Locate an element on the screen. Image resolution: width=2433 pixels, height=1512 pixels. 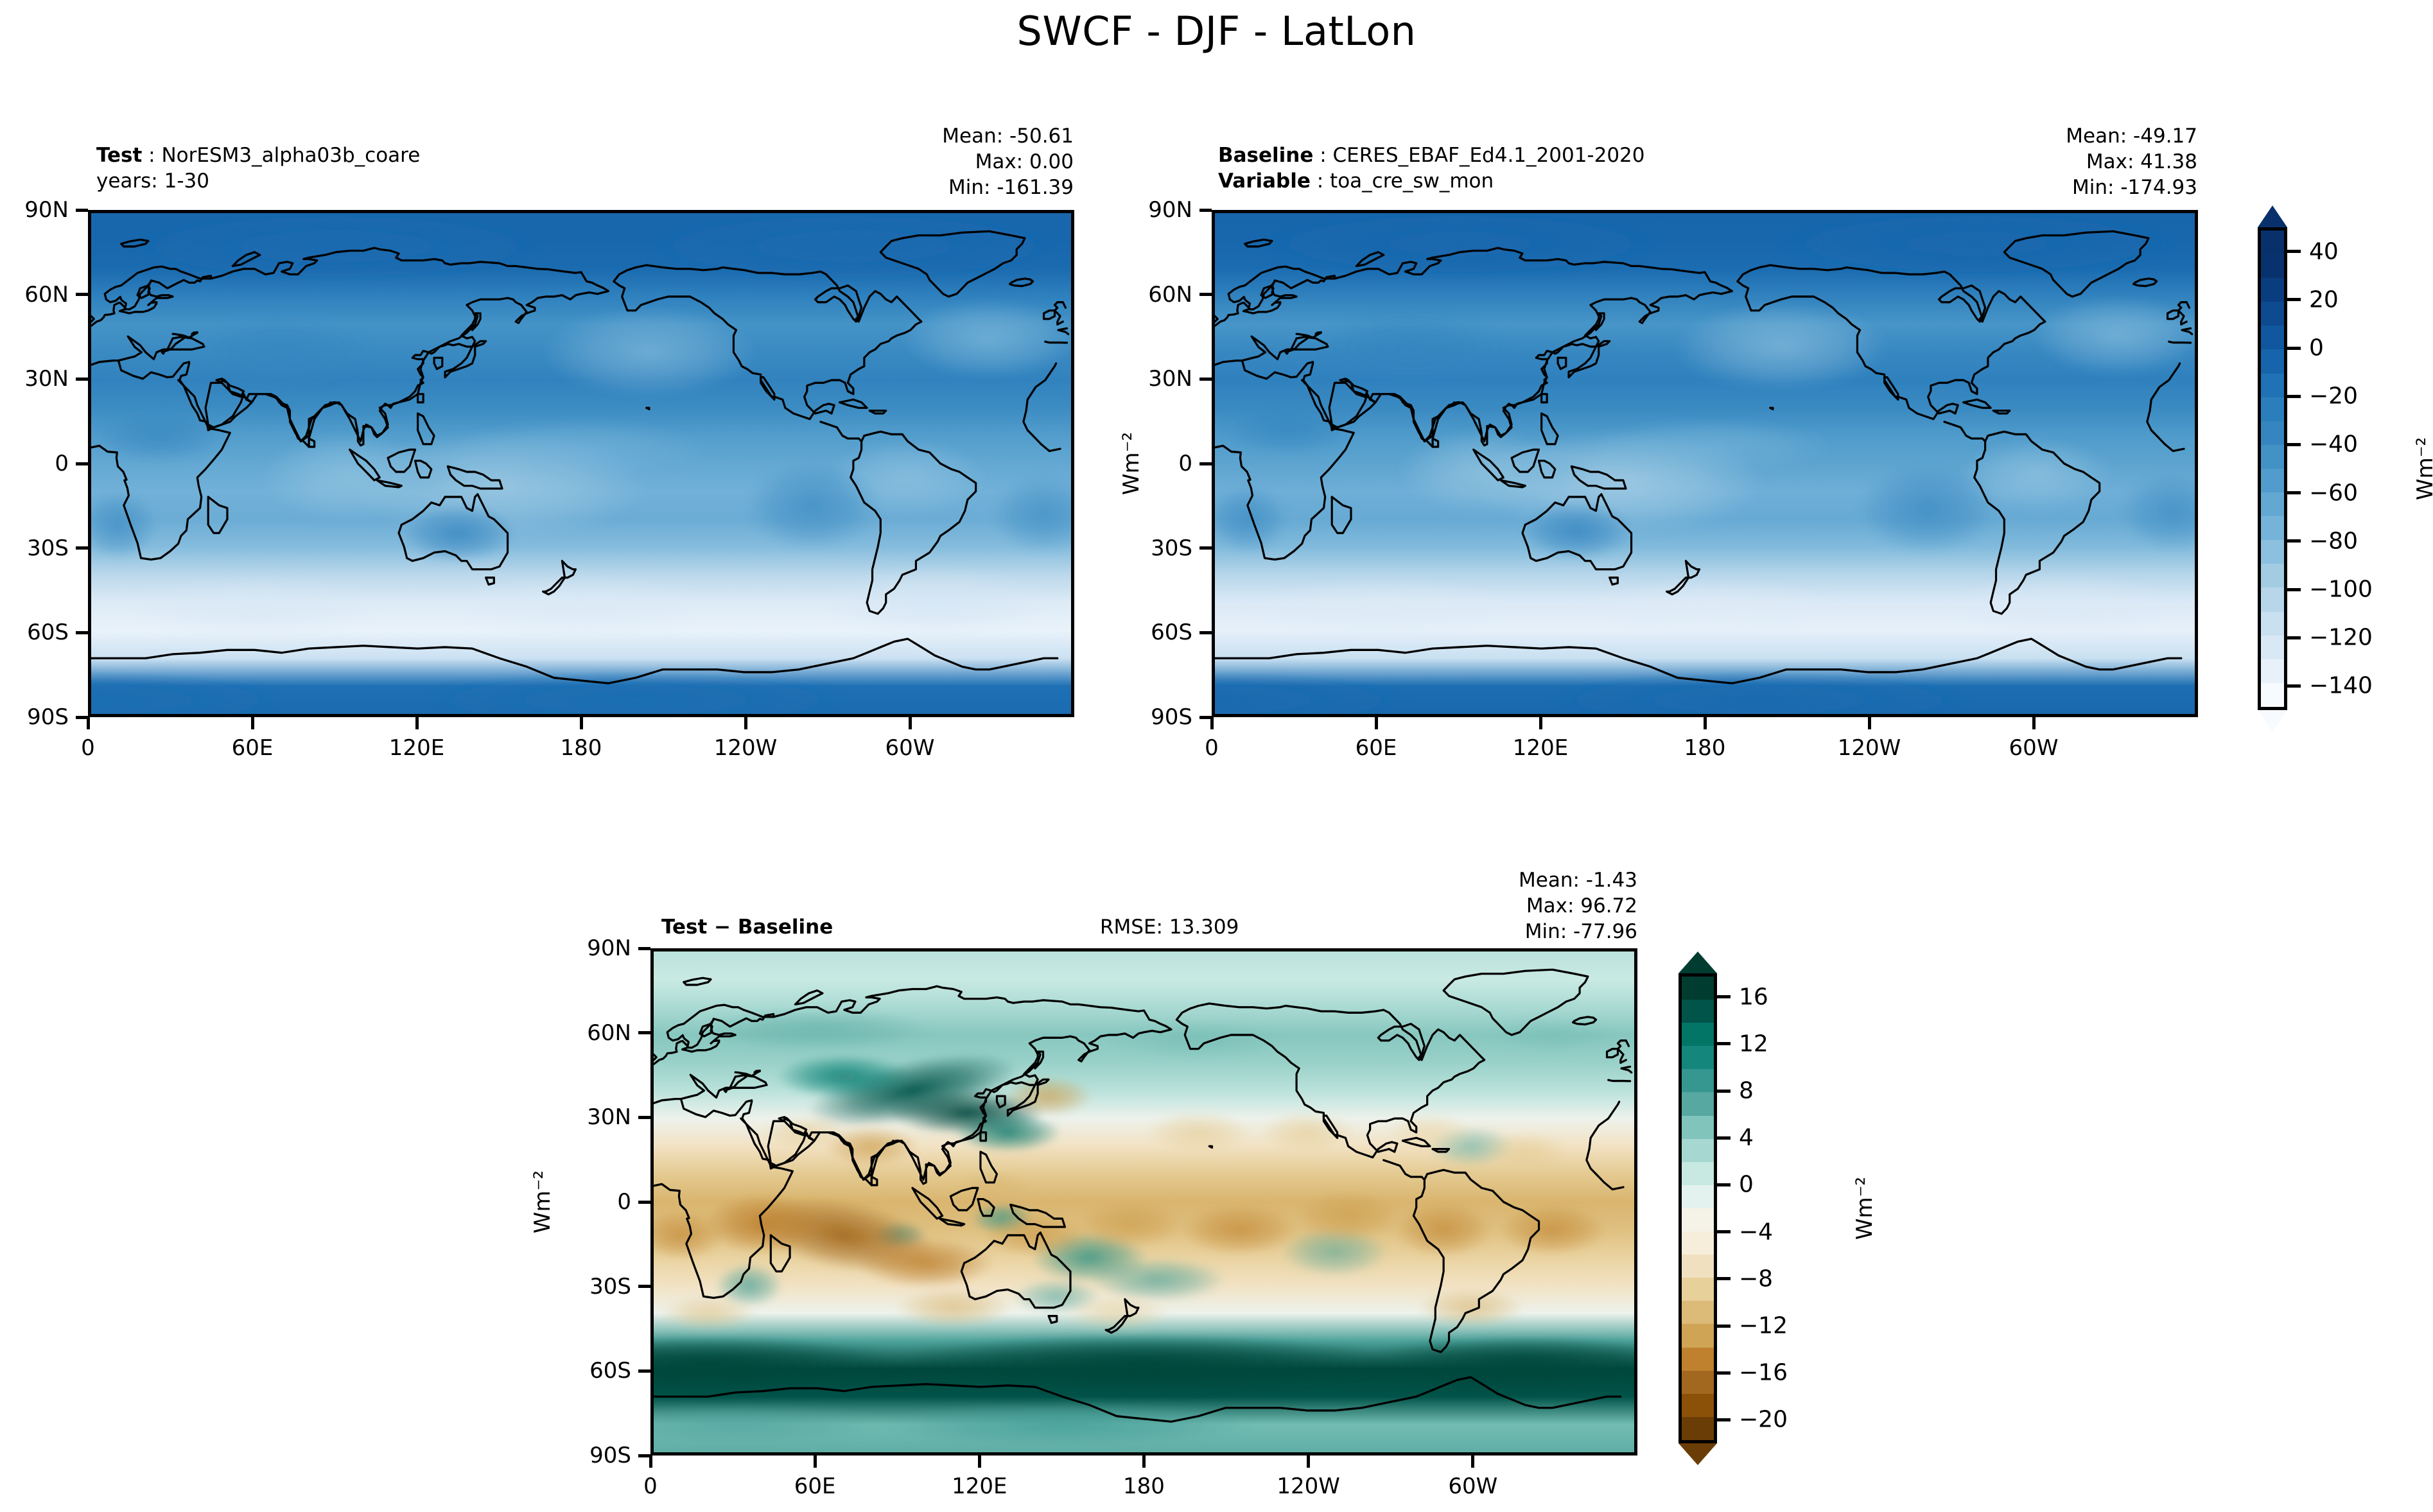
colorbar-diff-body is located at coordinates (1698, 1208).